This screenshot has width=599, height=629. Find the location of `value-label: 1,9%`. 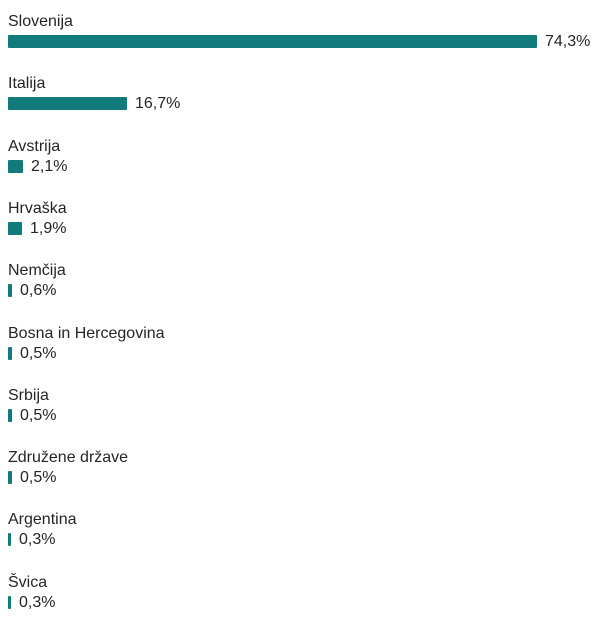

value-label: 1,9% is located at coordinates (48, 228).